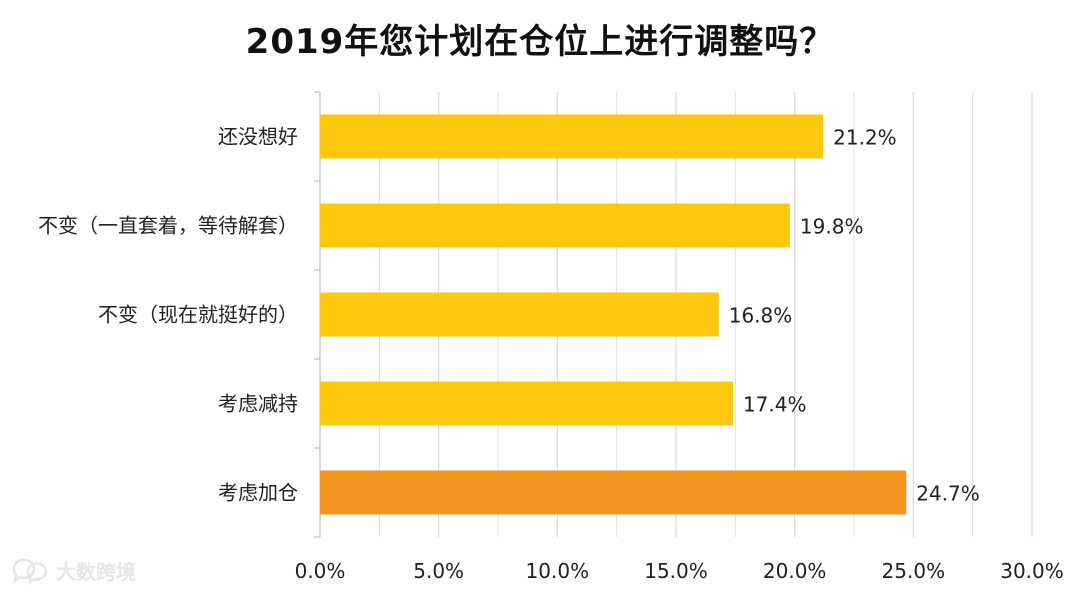 The height and width of the screenshot is (590, 1080). I want to click on watermark: 大数跨境, so click(73, 570).